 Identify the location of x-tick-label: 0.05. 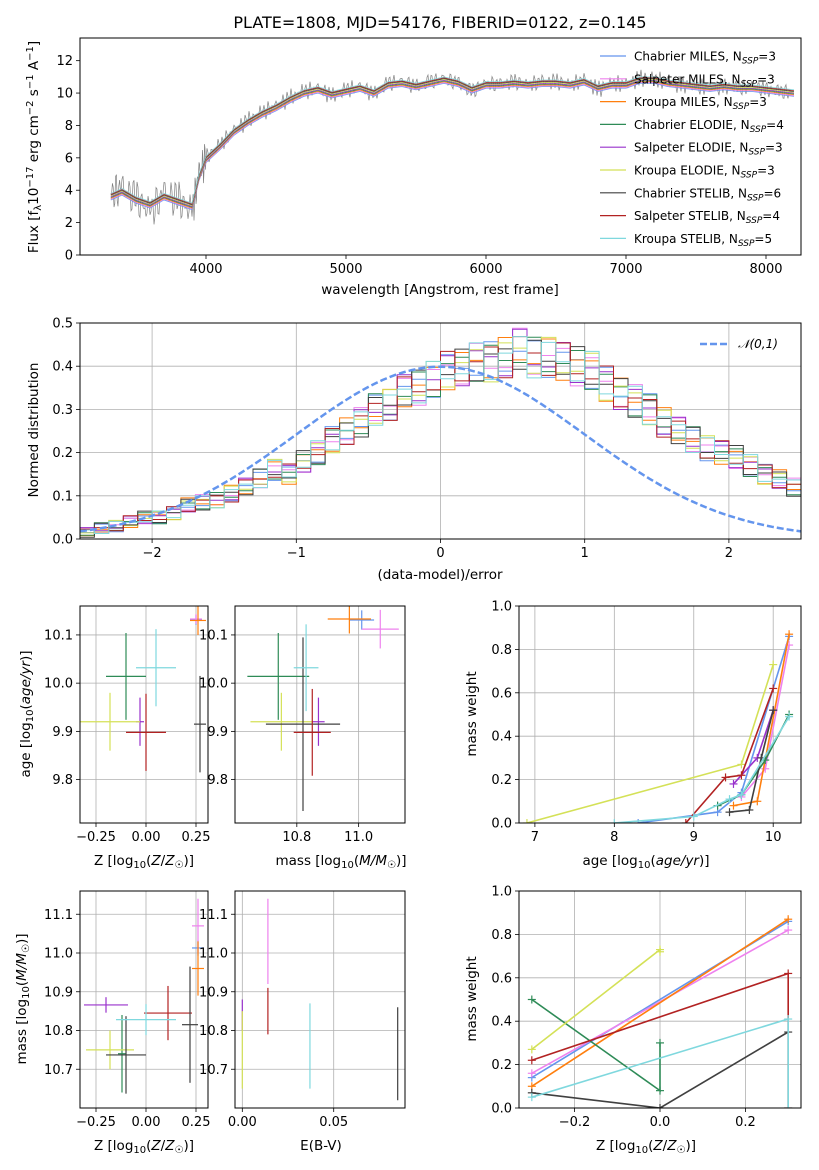
(333, 1122).